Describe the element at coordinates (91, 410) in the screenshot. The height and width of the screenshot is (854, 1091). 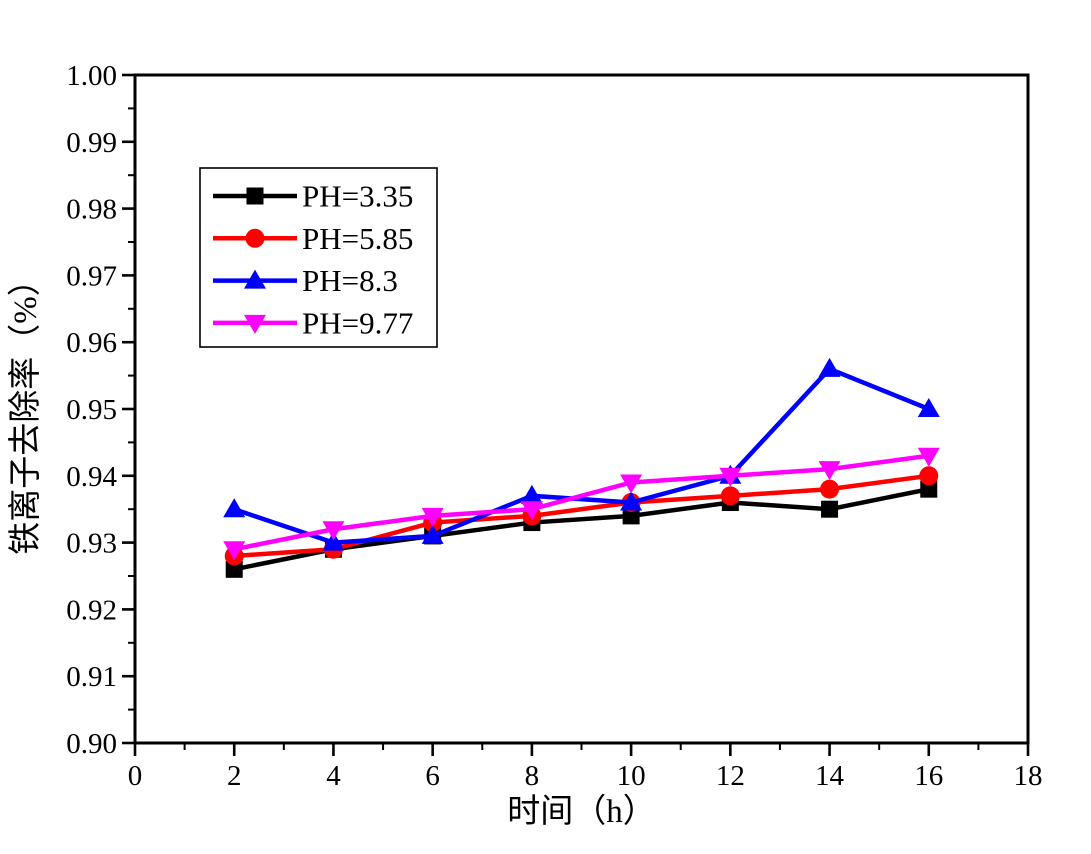
I see `y-tick-label: 0.95` at that location.